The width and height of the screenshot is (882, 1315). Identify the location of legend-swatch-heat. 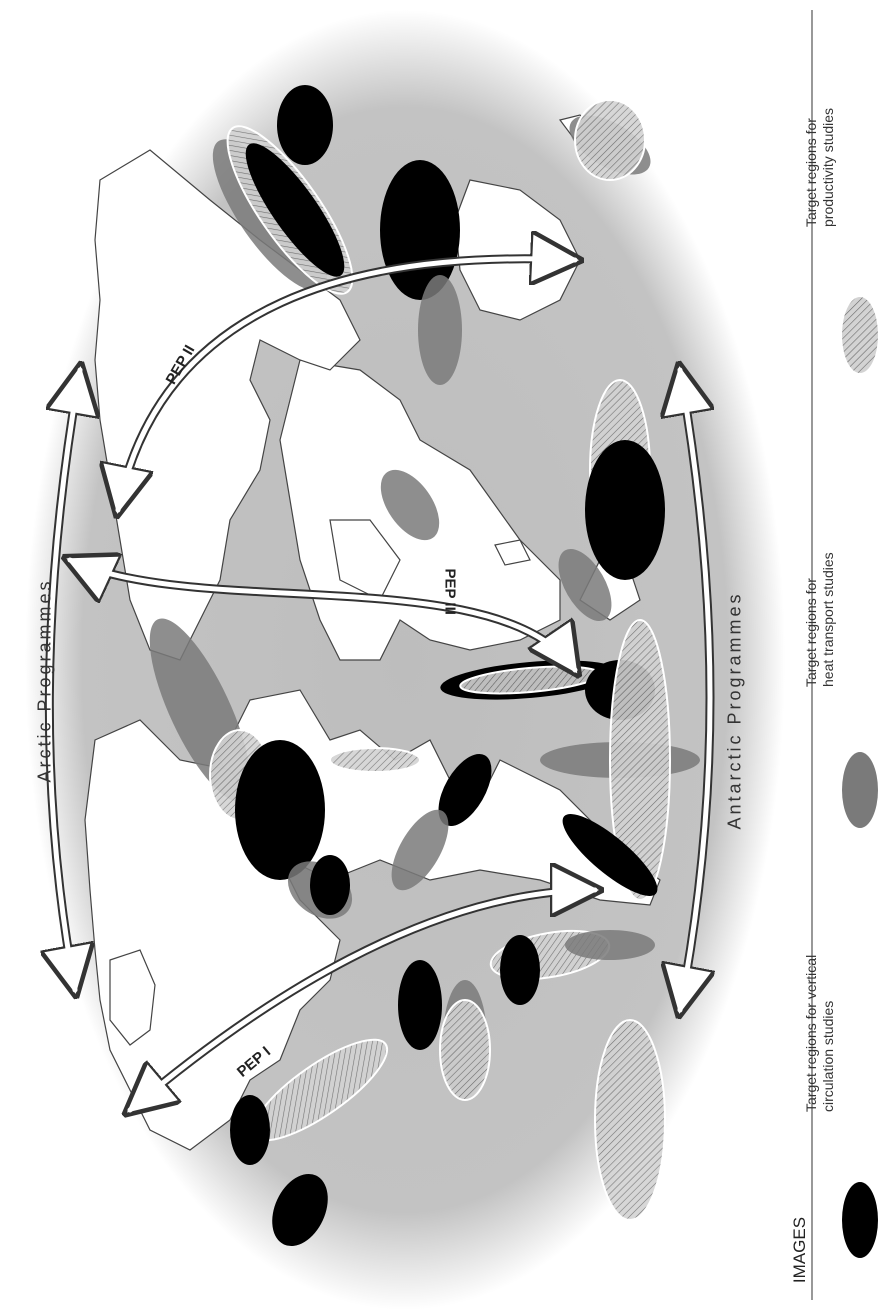
(860, 790).